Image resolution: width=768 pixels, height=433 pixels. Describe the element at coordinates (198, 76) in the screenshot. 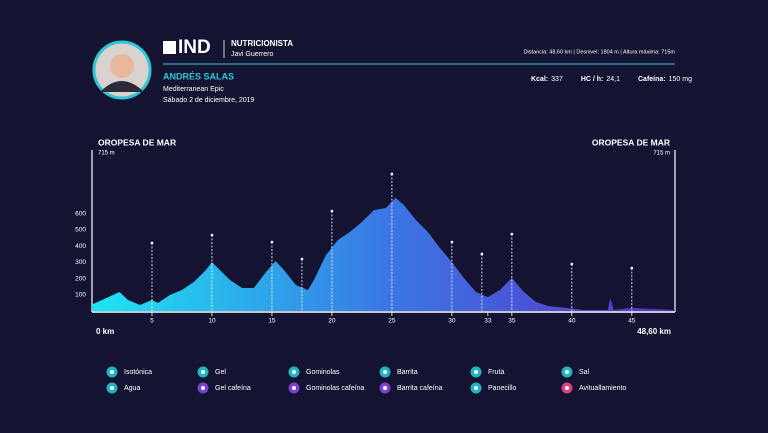

I see `athlete: ANDRÉS SALAS` at that location.